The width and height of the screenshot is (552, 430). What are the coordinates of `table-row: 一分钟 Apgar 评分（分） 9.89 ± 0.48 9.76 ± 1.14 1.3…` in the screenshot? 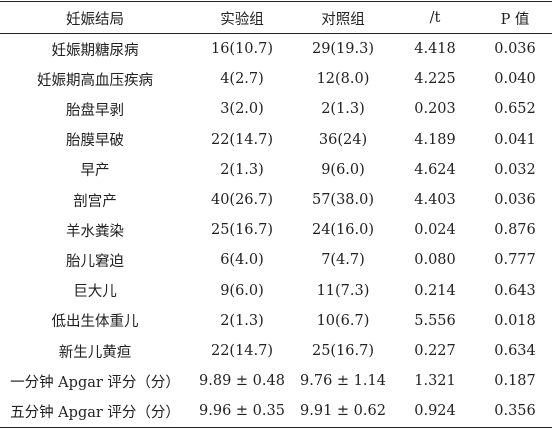 It's located at (276, 381).